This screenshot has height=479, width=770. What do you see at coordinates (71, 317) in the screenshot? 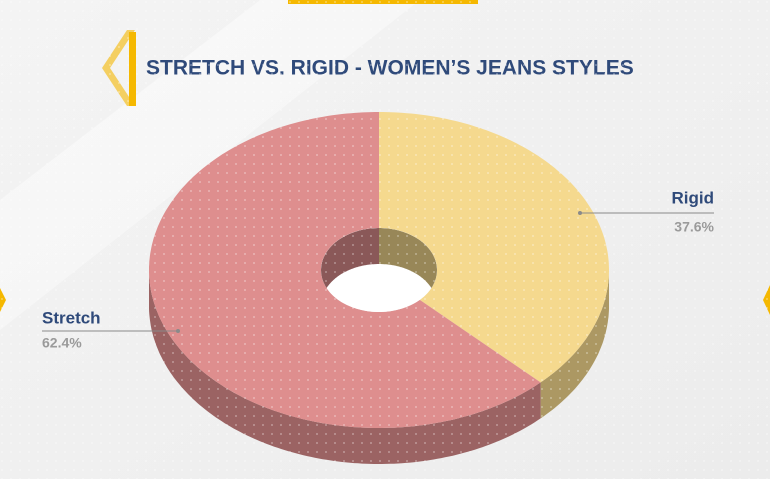
I see `category-label: Stretch` at bounding box center [71, 317].